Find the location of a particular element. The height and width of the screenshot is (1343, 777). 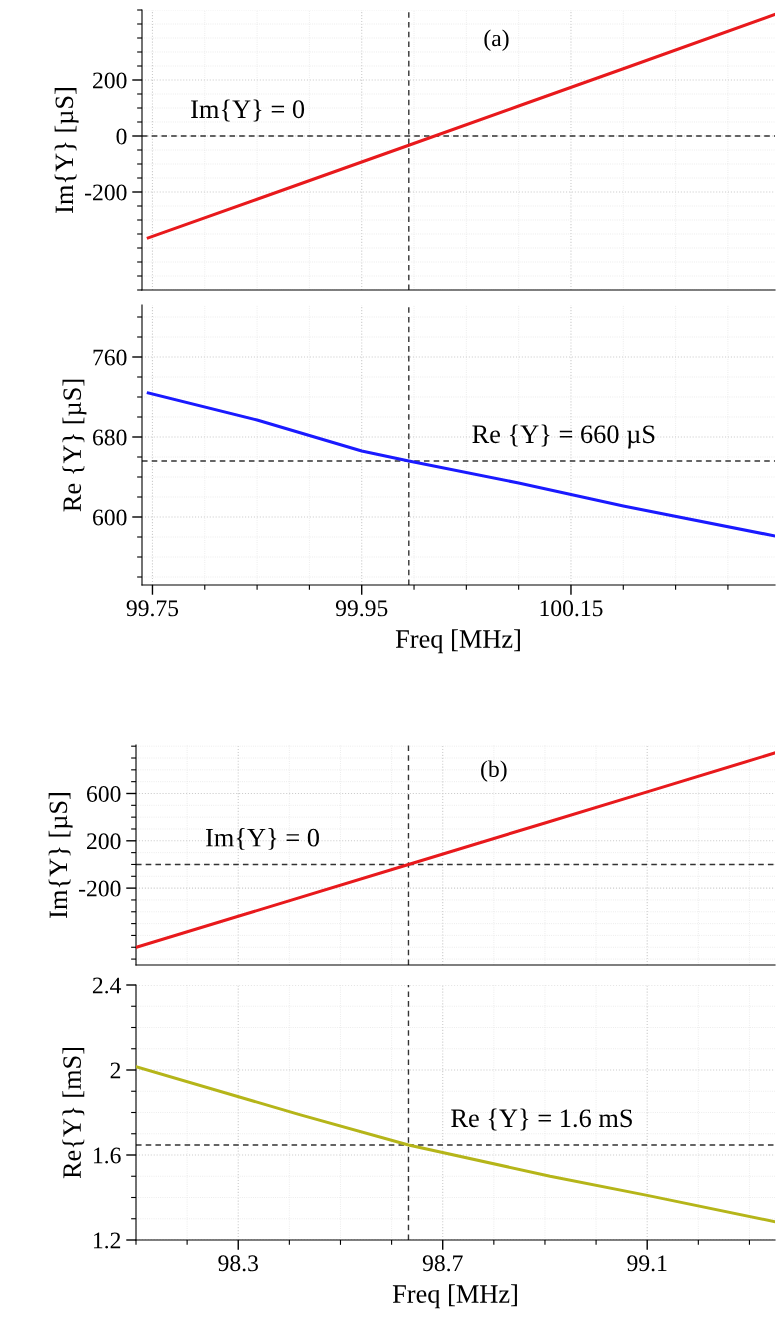

x-tick-label: 98.7 is located at coordinates (442, 1263).